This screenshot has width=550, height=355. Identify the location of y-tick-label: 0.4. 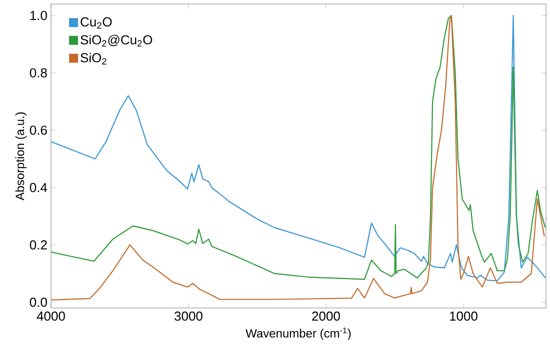
(39, 187).